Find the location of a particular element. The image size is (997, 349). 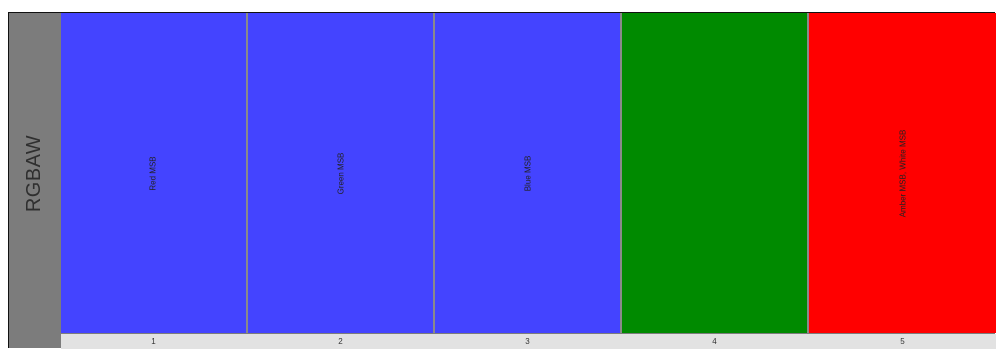

profile-label: RGBAW is located at coordinates (35, 173).